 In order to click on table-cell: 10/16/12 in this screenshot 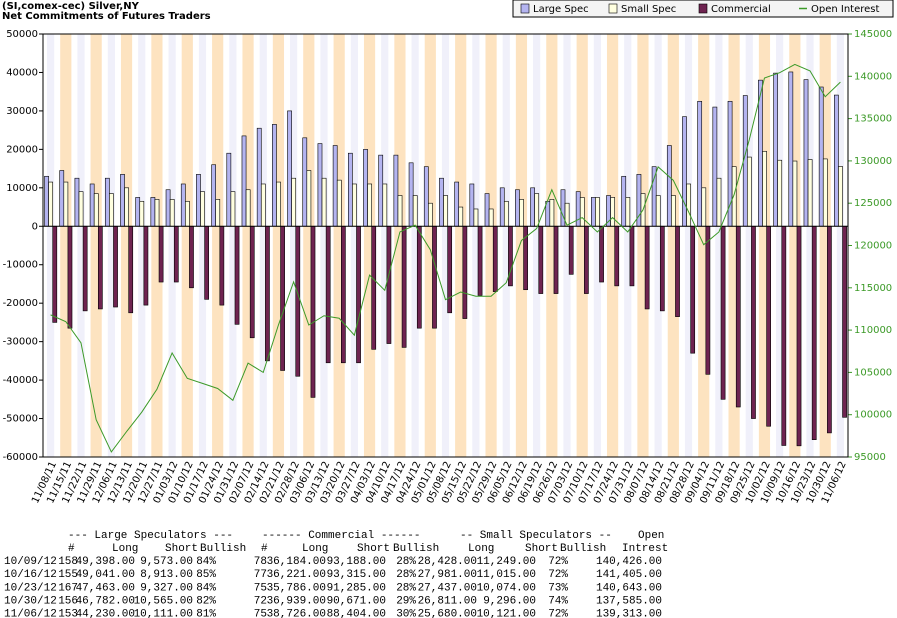, I will do `click(30, 575)`.